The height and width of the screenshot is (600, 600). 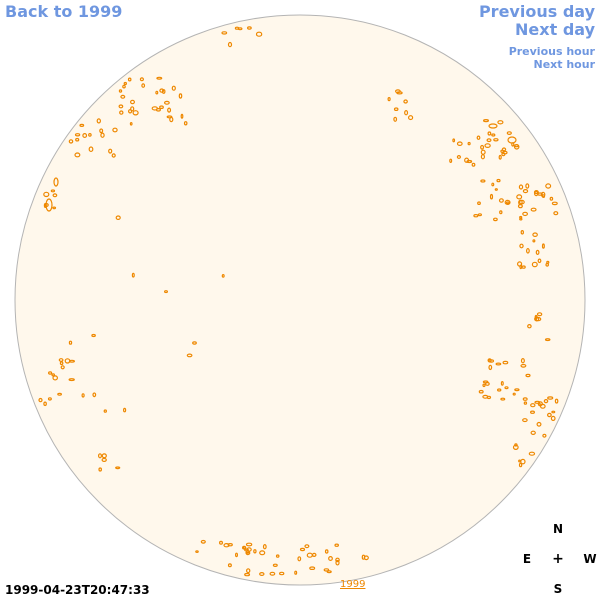 I want to click on observation-timestamp: 1999-04-23T20:47:33, so click(x=77, y=590).